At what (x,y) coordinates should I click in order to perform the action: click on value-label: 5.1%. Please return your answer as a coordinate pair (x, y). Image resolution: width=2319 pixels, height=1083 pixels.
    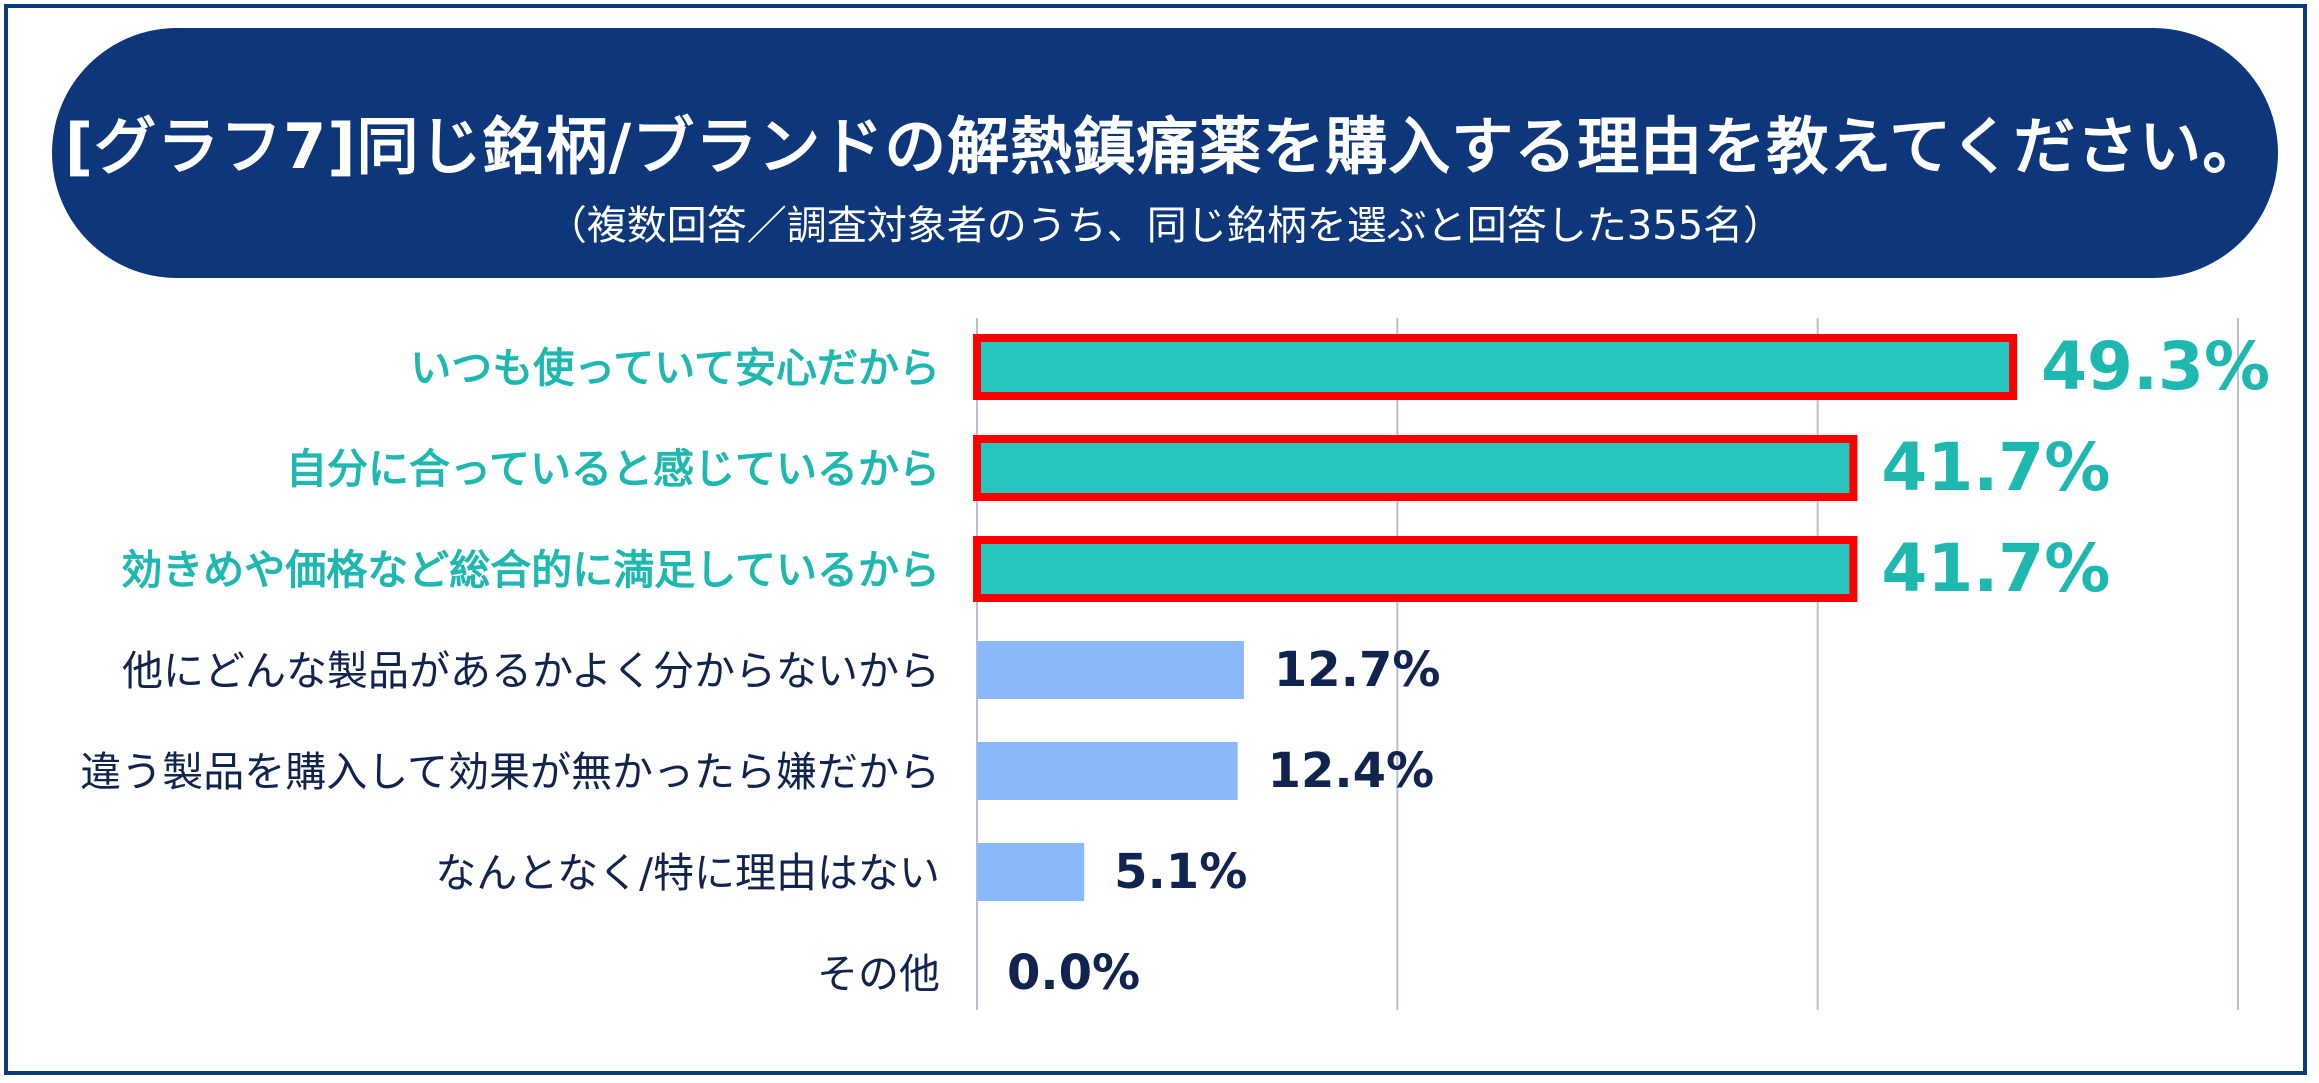
    Looking at the image, I should click on (1180, 872).